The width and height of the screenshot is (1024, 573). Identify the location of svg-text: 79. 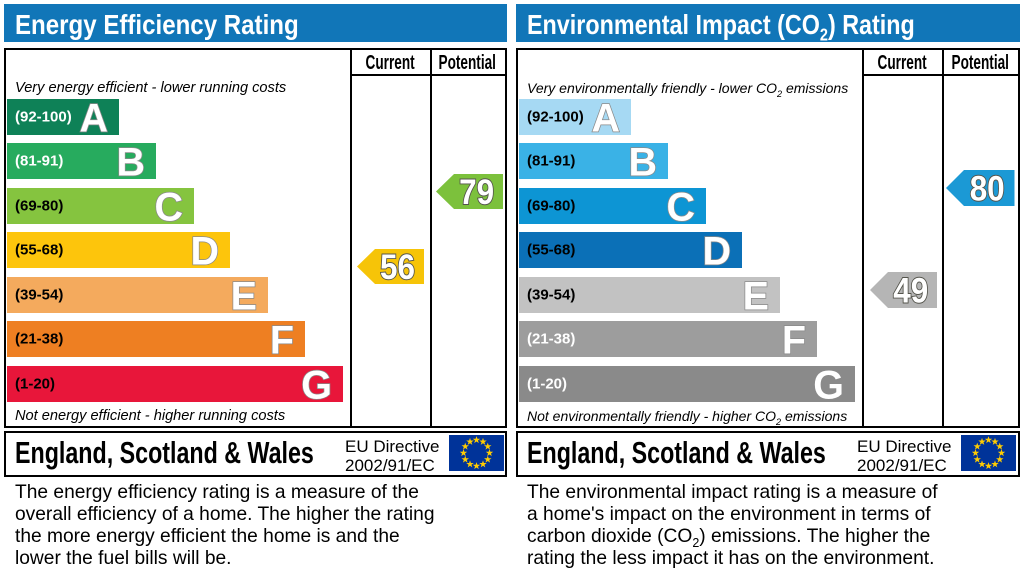
(476, 191).